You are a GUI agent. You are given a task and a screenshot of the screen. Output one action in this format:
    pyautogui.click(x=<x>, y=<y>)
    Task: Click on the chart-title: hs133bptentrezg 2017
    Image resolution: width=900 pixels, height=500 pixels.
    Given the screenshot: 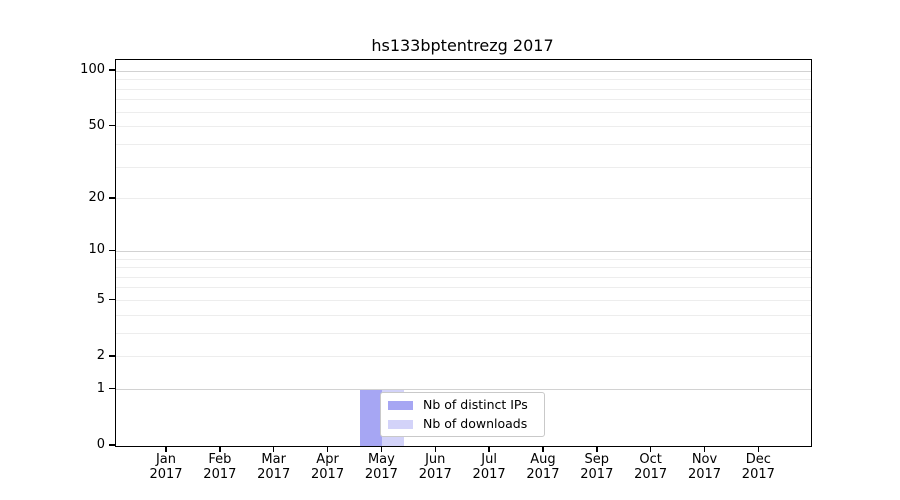 What is the action you would take?
    pyautogui.click(x=462, y=45)
    